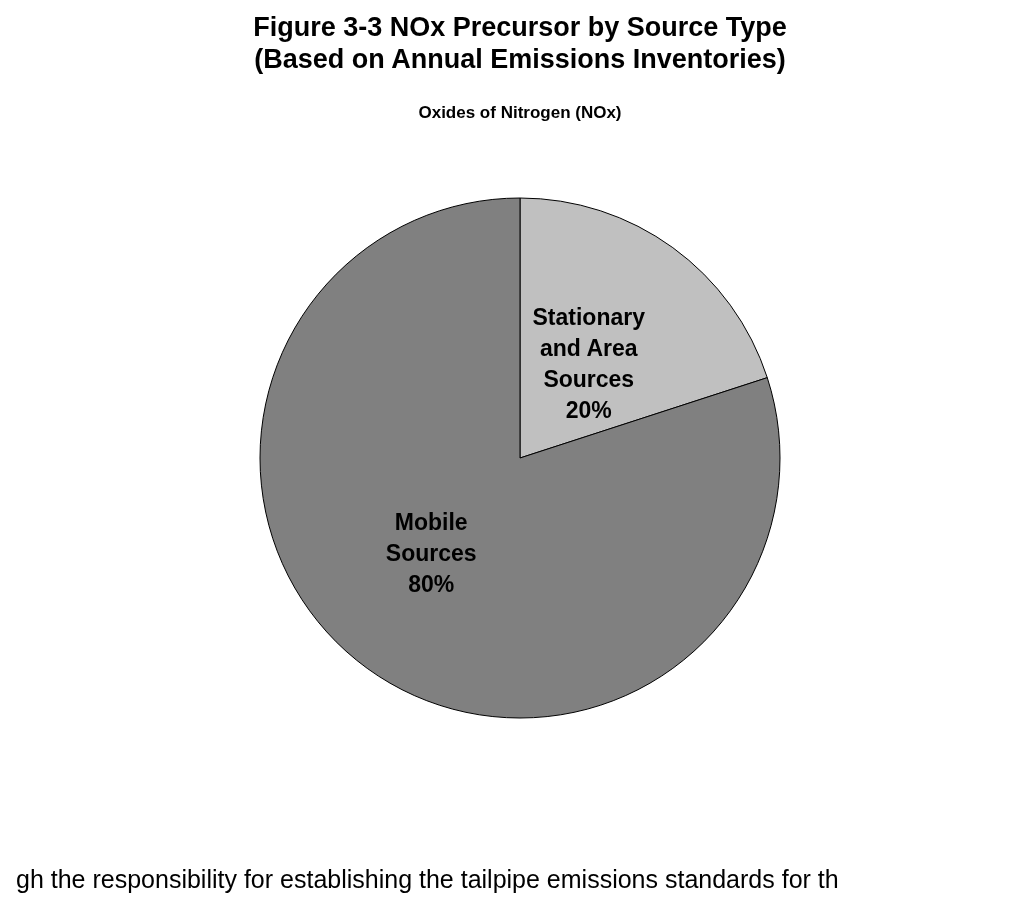 This screenshot has height=922, width=1034. I want to click on chart-subtitle: Oxides of Nitrogen (NOx), so click(520, 112).